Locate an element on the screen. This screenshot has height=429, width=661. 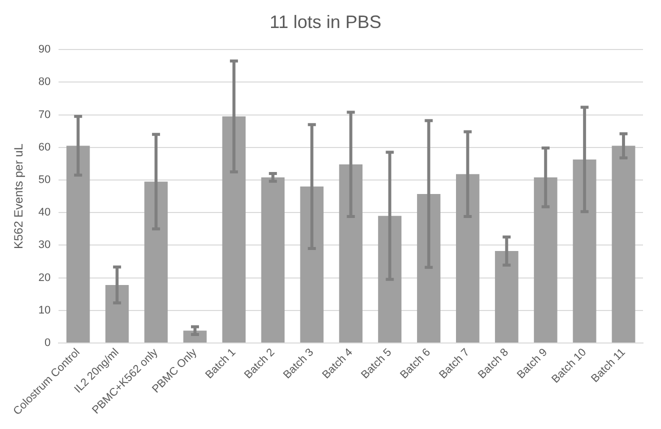
y-tick-label: 10 is located at coordinates (44, 310).